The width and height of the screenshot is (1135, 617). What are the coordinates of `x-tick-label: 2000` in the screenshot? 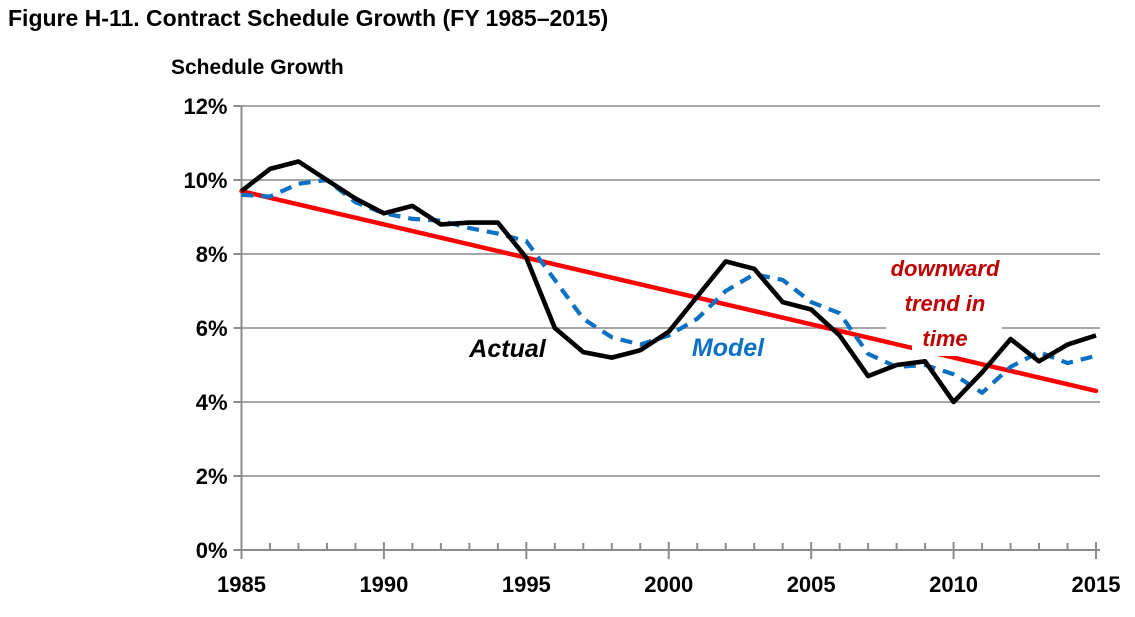 It's located at (668, 584).